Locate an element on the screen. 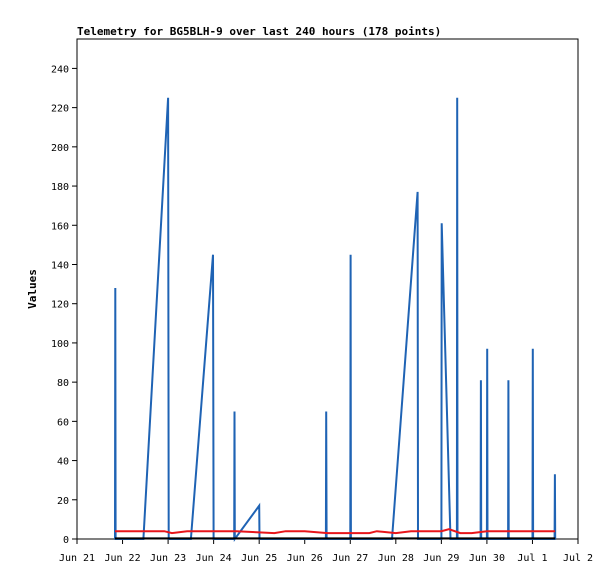 This screenshot has height=579, width=615. x-tick-label: Jun 29 is located at coordinates (441, 558).